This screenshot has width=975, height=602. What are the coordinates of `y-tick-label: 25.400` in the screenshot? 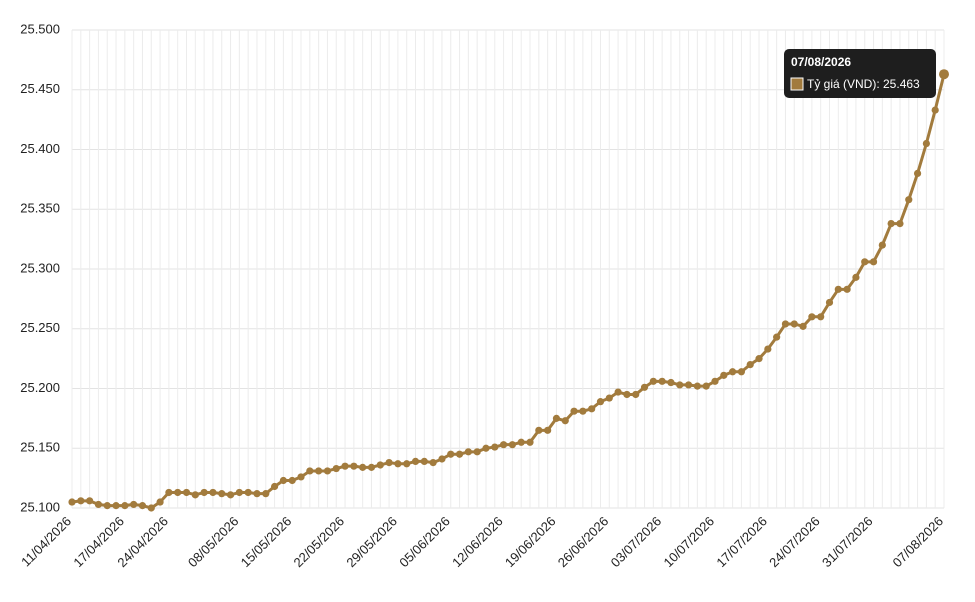 It's located at (40, 148).